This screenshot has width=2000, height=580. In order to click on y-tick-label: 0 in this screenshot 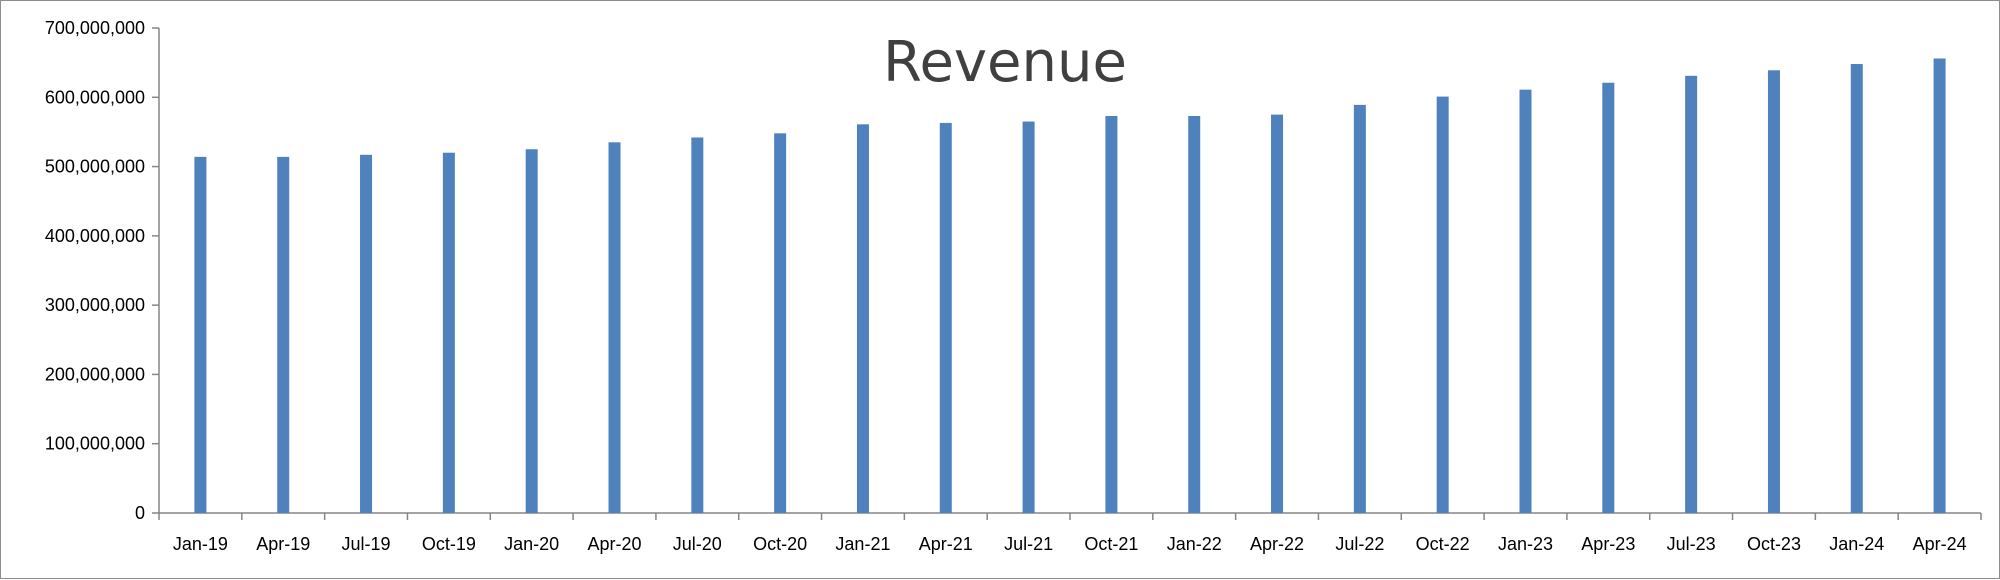, I will do `click(140, 513)`.